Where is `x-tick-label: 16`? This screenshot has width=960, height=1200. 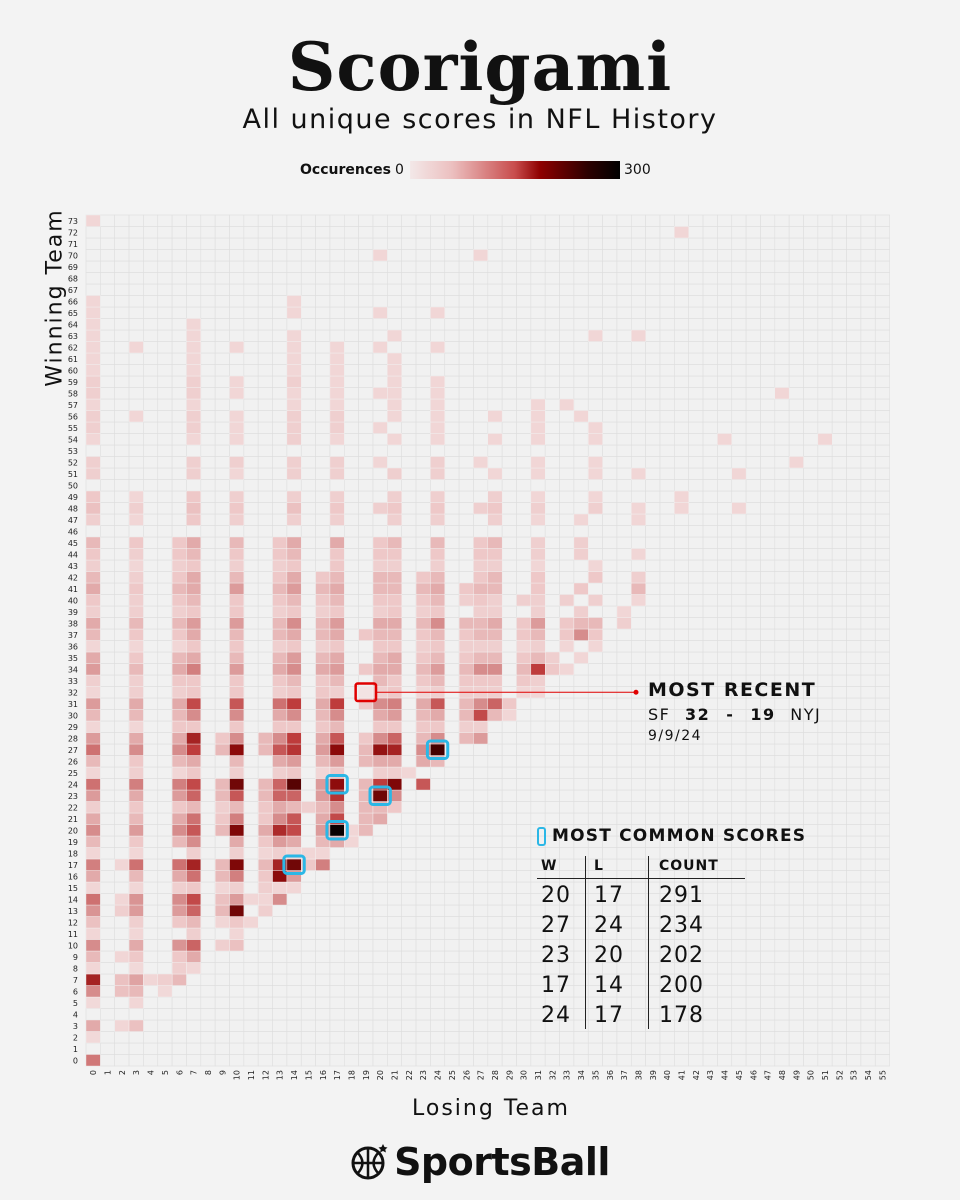
x-tick-label: 16 is located at coordinates (323, 1075).